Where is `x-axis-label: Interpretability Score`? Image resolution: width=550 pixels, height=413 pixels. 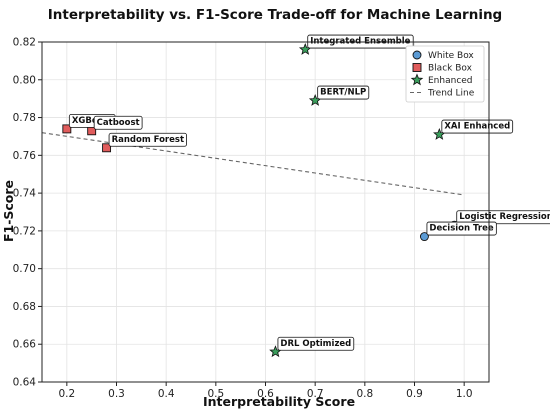 x-axis-label: Interpretability Score is located at coordinates (279, 401).